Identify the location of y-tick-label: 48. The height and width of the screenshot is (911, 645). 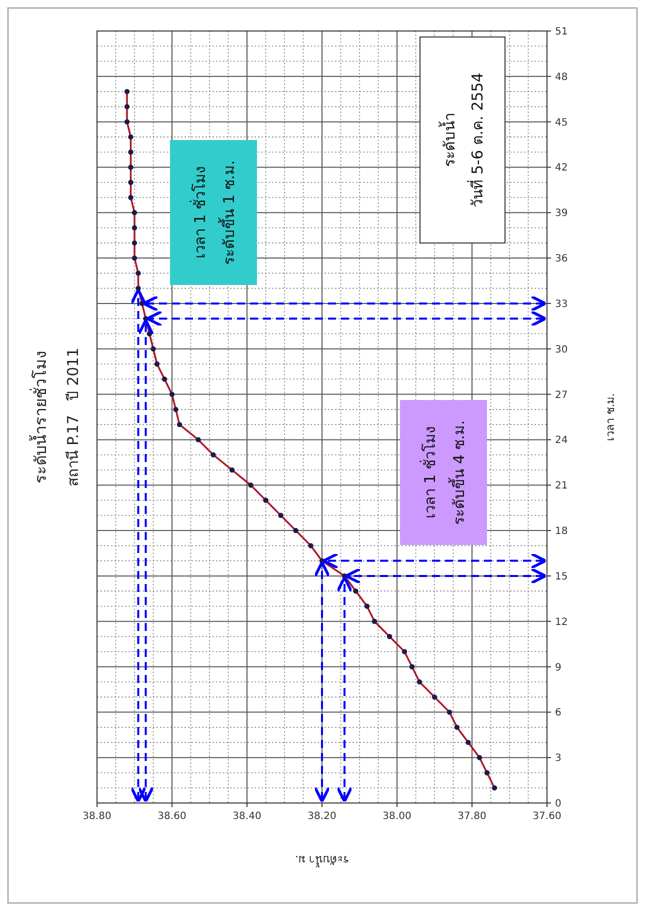
(561, 77).